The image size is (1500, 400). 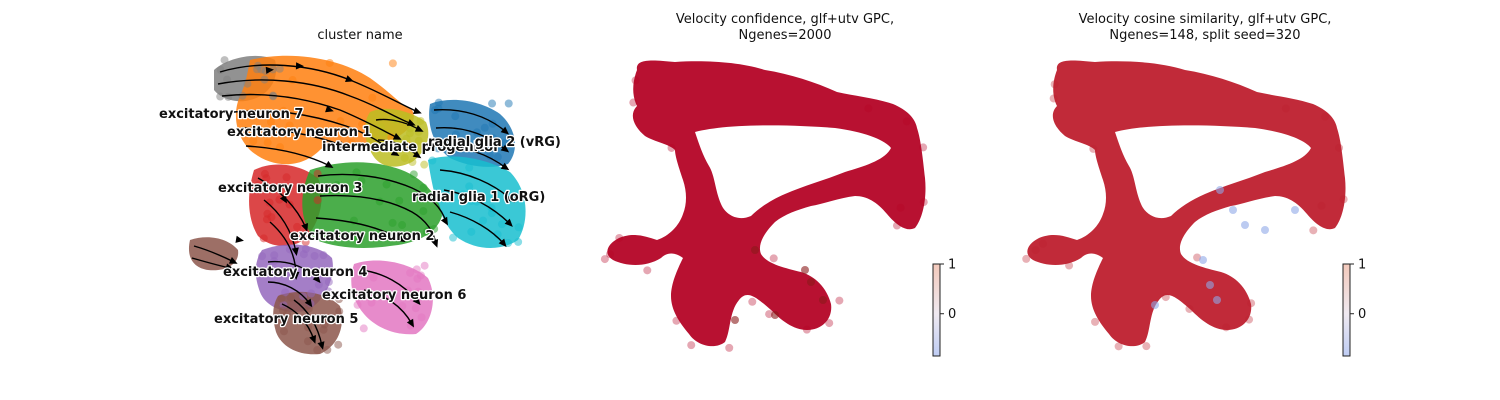 I want to click on cluster-label: excitatory neuron 2, so click(x=362, y=236).